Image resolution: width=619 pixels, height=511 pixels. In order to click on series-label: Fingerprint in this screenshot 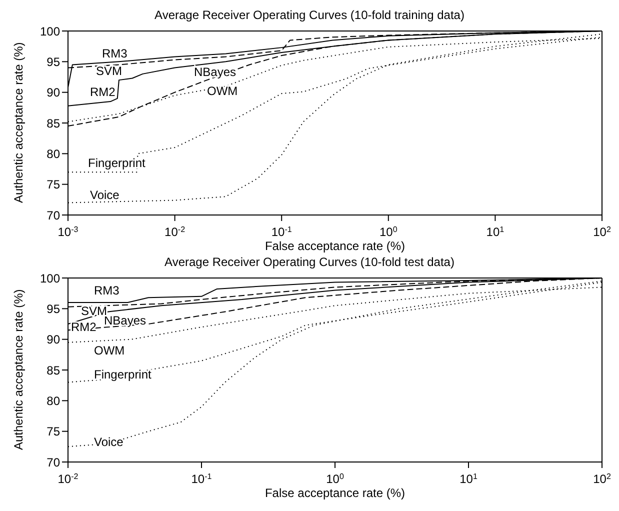, I will do `click(117, 163)`.